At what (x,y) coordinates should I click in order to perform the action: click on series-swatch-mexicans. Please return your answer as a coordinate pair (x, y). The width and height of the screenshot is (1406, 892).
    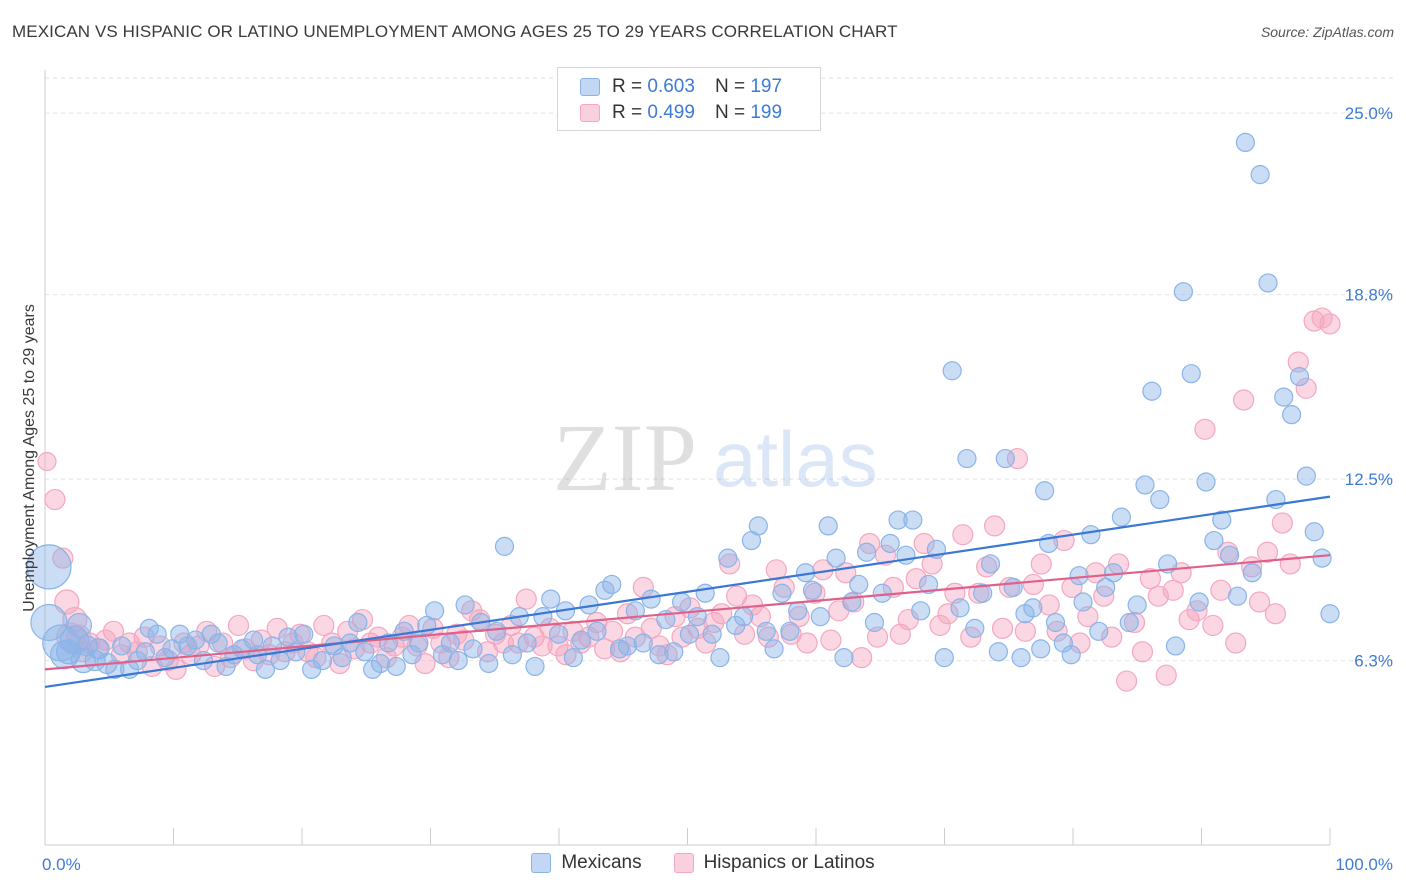
    Looking at the image, I should click on (541, 863).